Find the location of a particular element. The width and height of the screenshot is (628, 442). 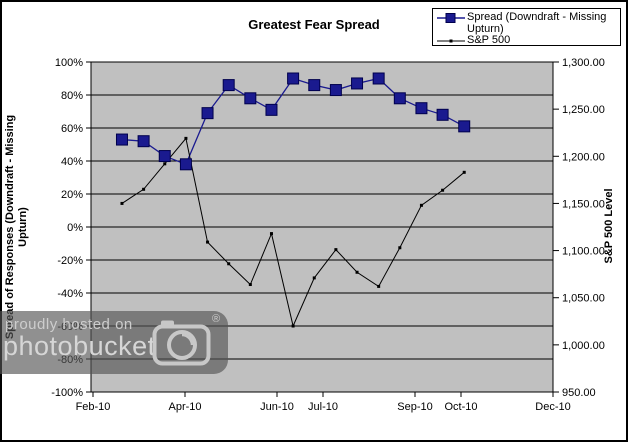

watermark-text-line2: photobucket is located at coordinates (79, 346).